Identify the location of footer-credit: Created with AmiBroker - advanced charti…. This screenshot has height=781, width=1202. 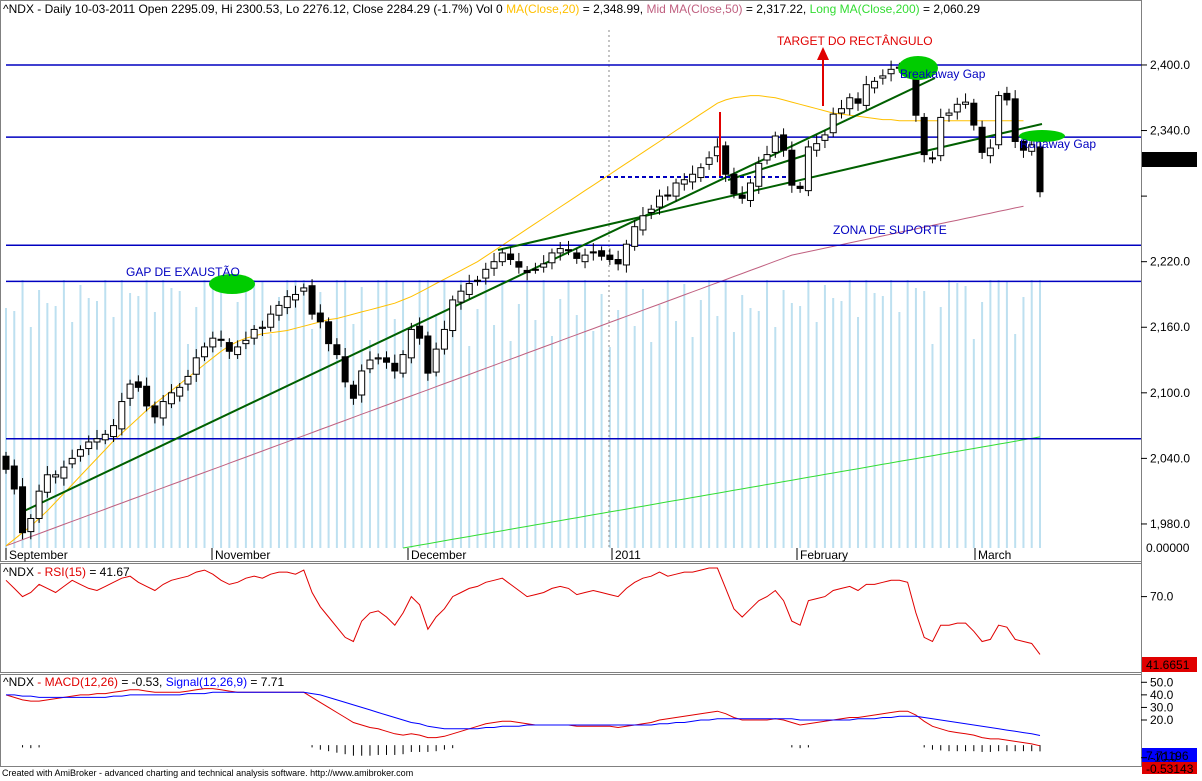
(208, 773).